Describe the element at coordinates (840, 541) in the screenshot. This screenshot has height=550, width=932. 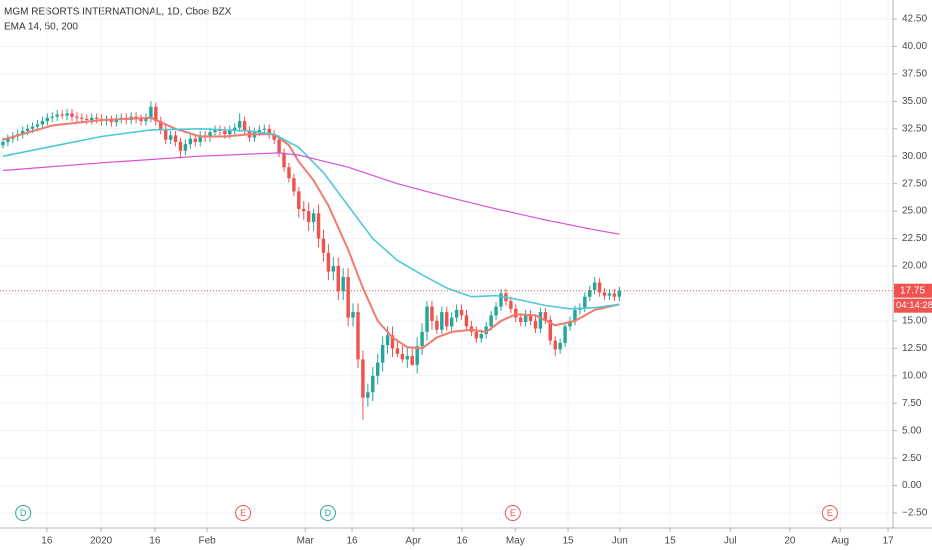
I see `x-tick-label: Aug` at that location.